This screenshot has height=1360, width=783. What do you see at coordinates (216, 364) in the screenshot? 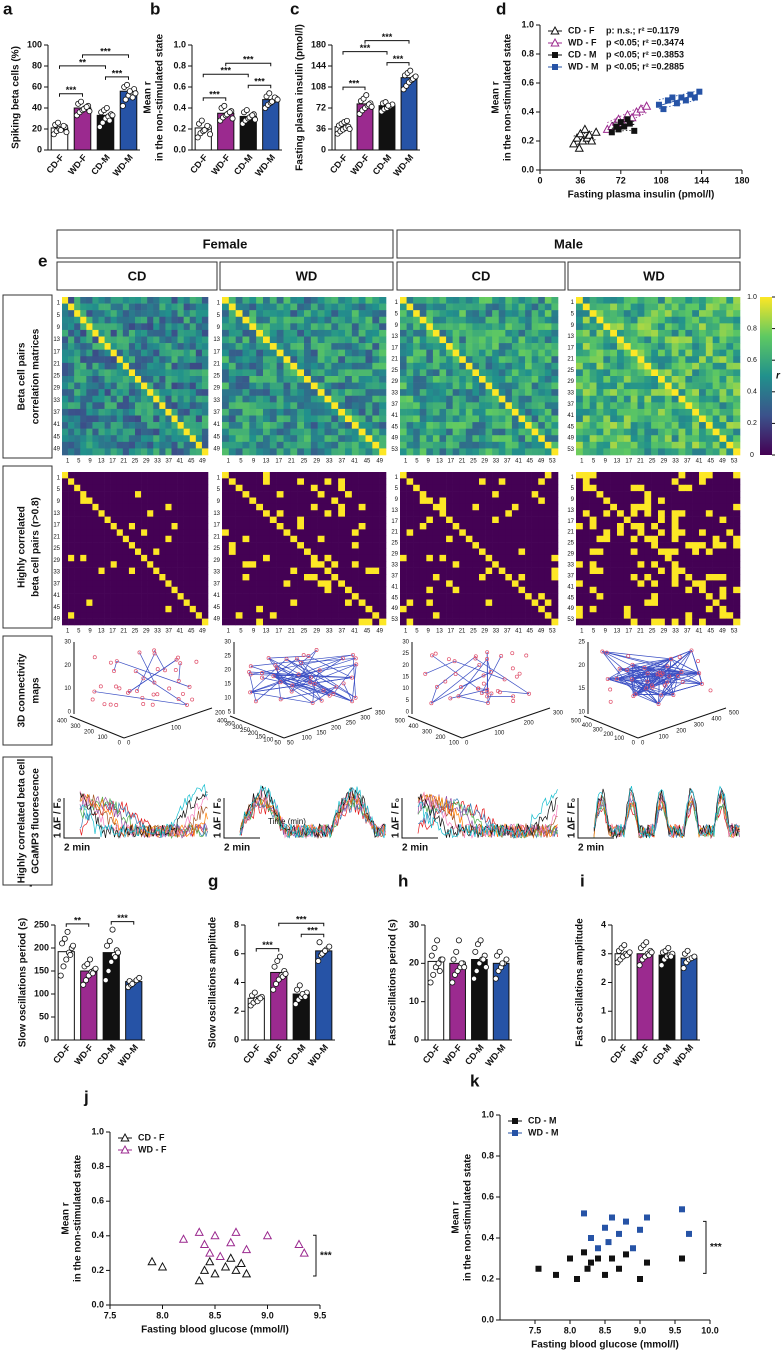
I see `matrix-y-tick-label: 21` at bounding box center [216, 364].